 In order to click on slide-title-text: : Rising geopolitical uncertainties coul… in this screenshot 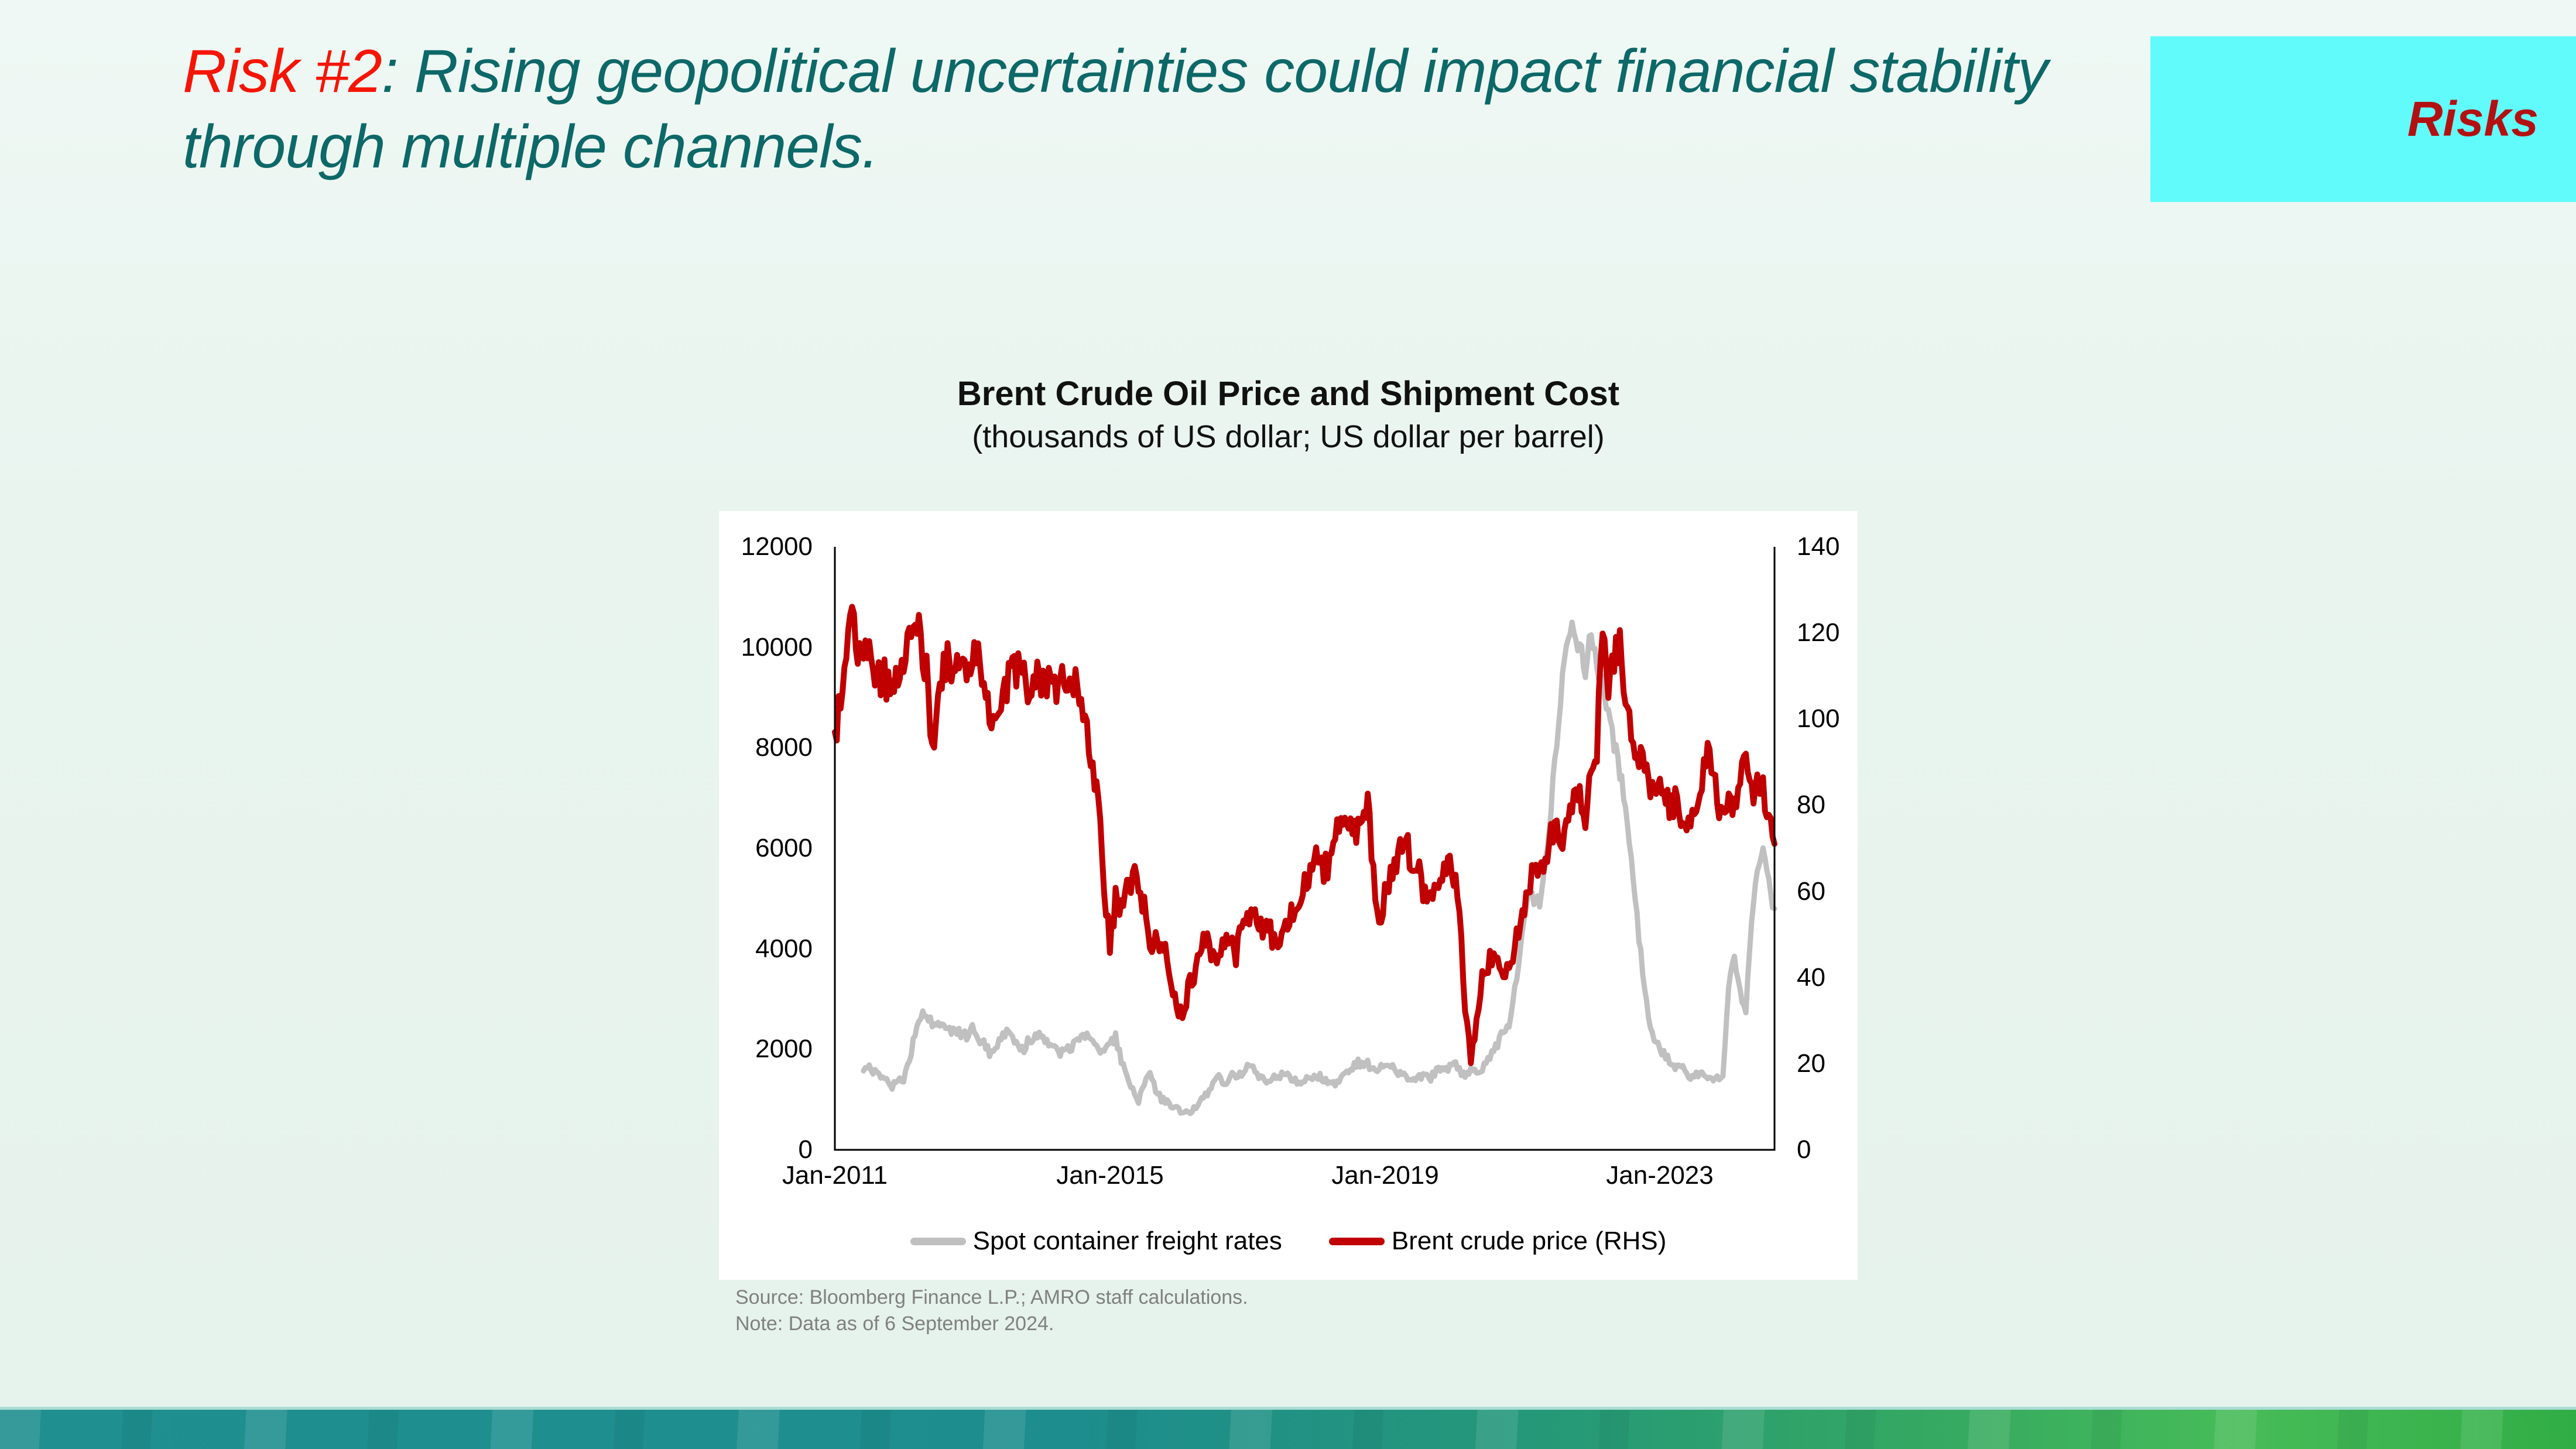, I will do `click(1115, 109)`.